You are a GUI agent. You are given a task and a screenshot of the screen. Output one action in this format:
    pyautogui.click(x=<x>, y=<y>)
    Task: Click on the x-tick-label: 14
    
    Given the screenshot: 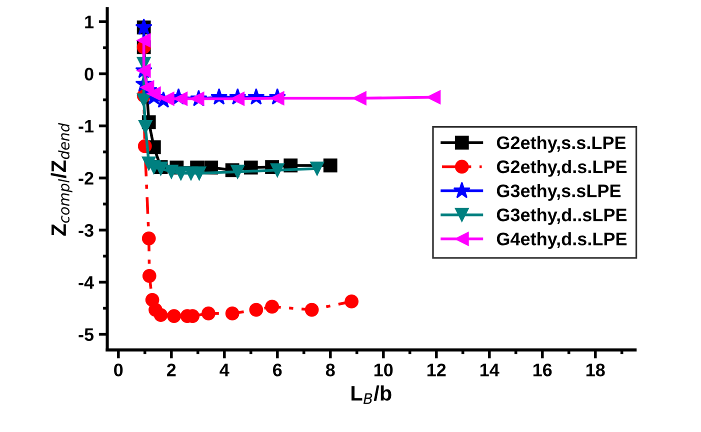 What is the action you would take?
    pyautogui.click(x=490, y=370)
    